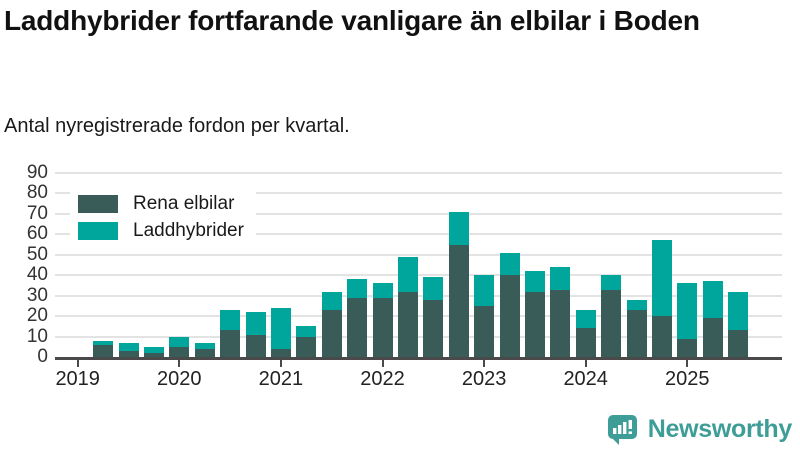 This screenshot has height=450, width=800. What do you see at coordinates (382, 379) in the screenshot?
I see `x-axis-year-label: 2022` at bounding box center [382, 379].